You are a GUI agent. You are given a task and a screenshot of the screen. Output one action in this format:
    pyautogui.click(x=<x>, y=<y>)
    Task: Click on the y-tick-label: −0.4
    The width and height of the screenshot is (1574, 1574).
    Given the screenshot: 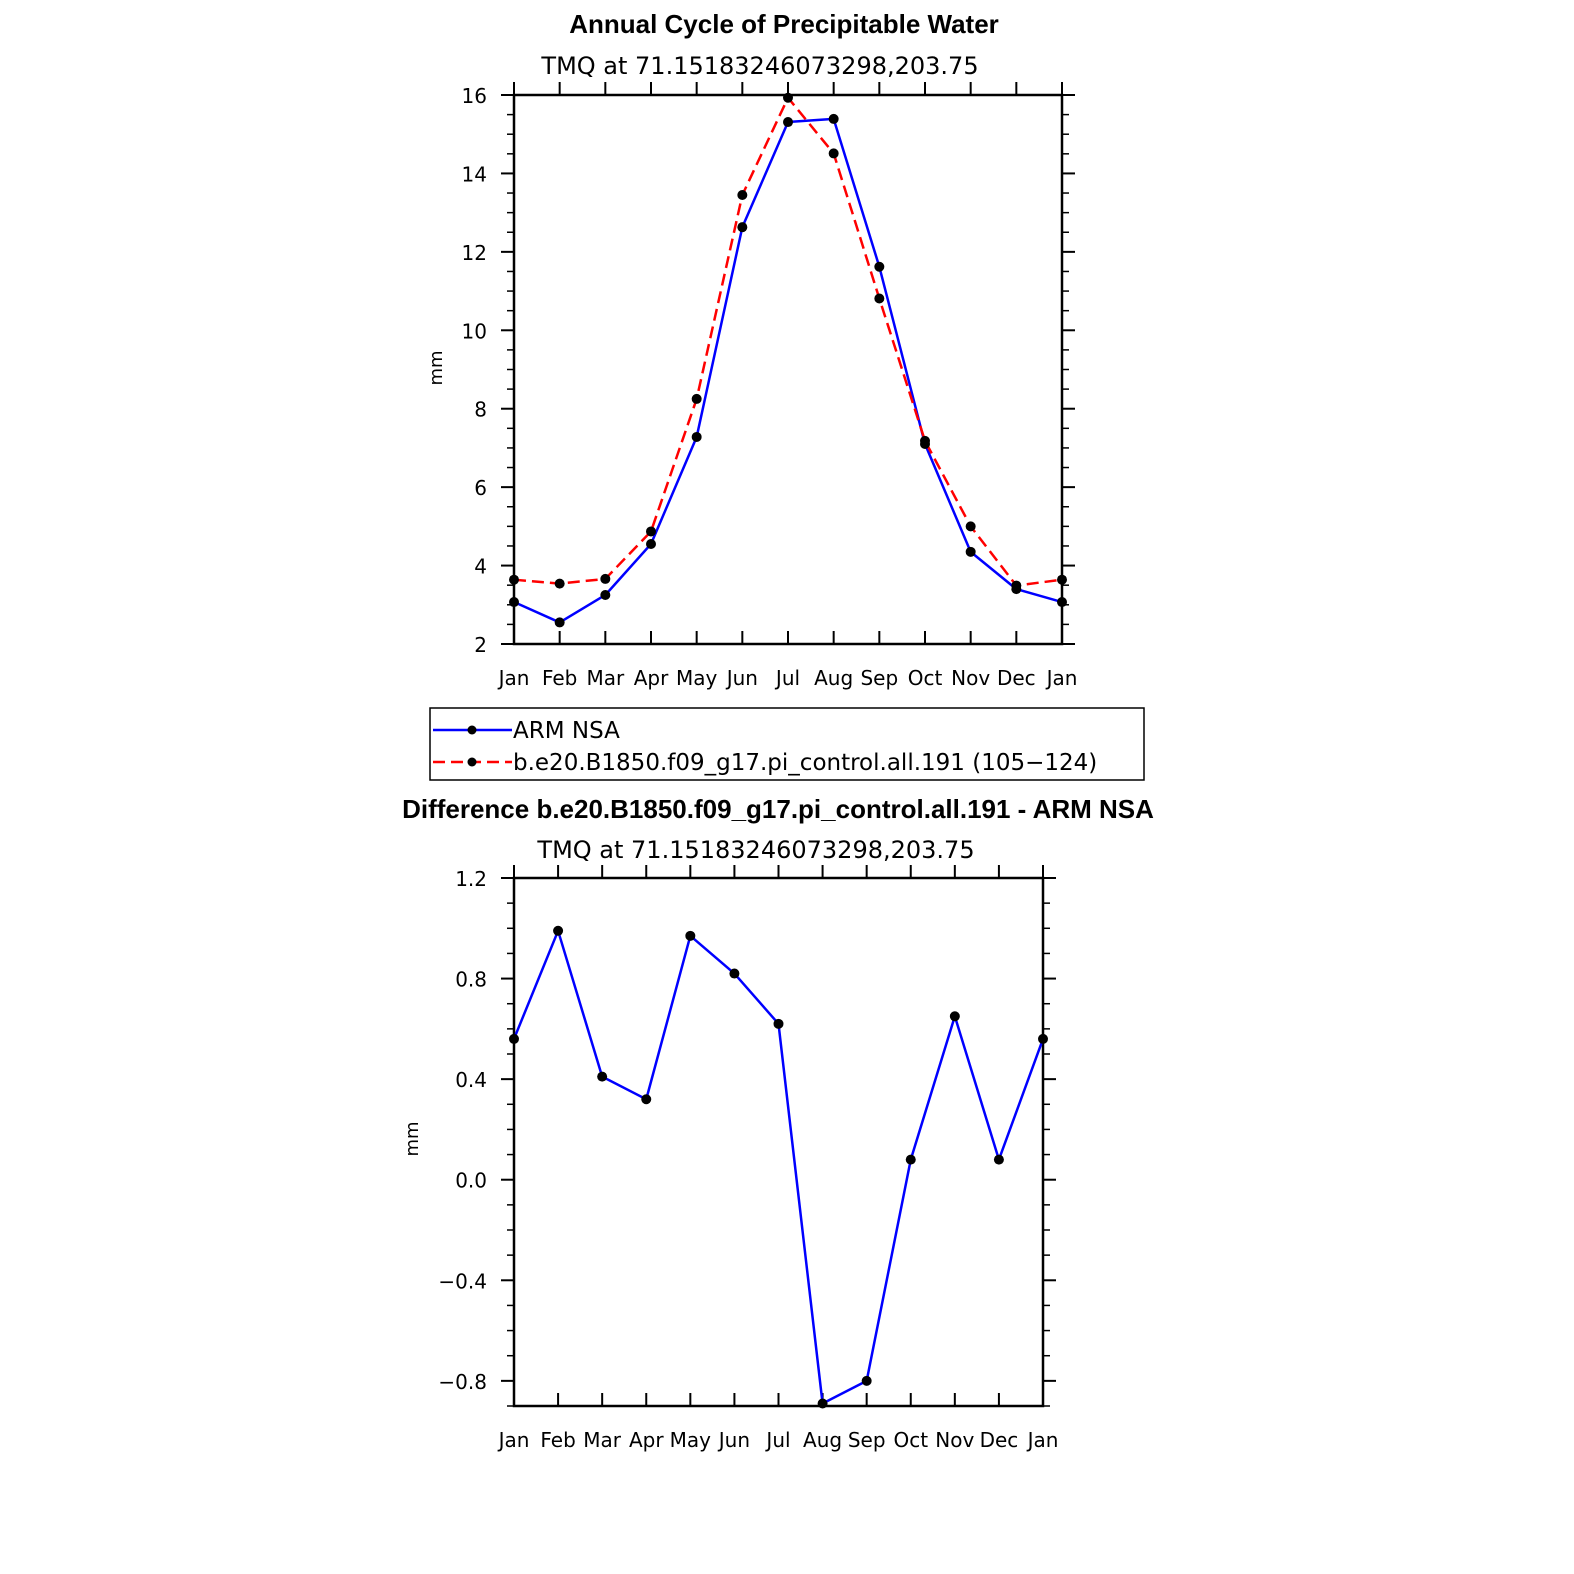 What is the action you would take?
    pyautogui.click(x=462, y=1281)
    